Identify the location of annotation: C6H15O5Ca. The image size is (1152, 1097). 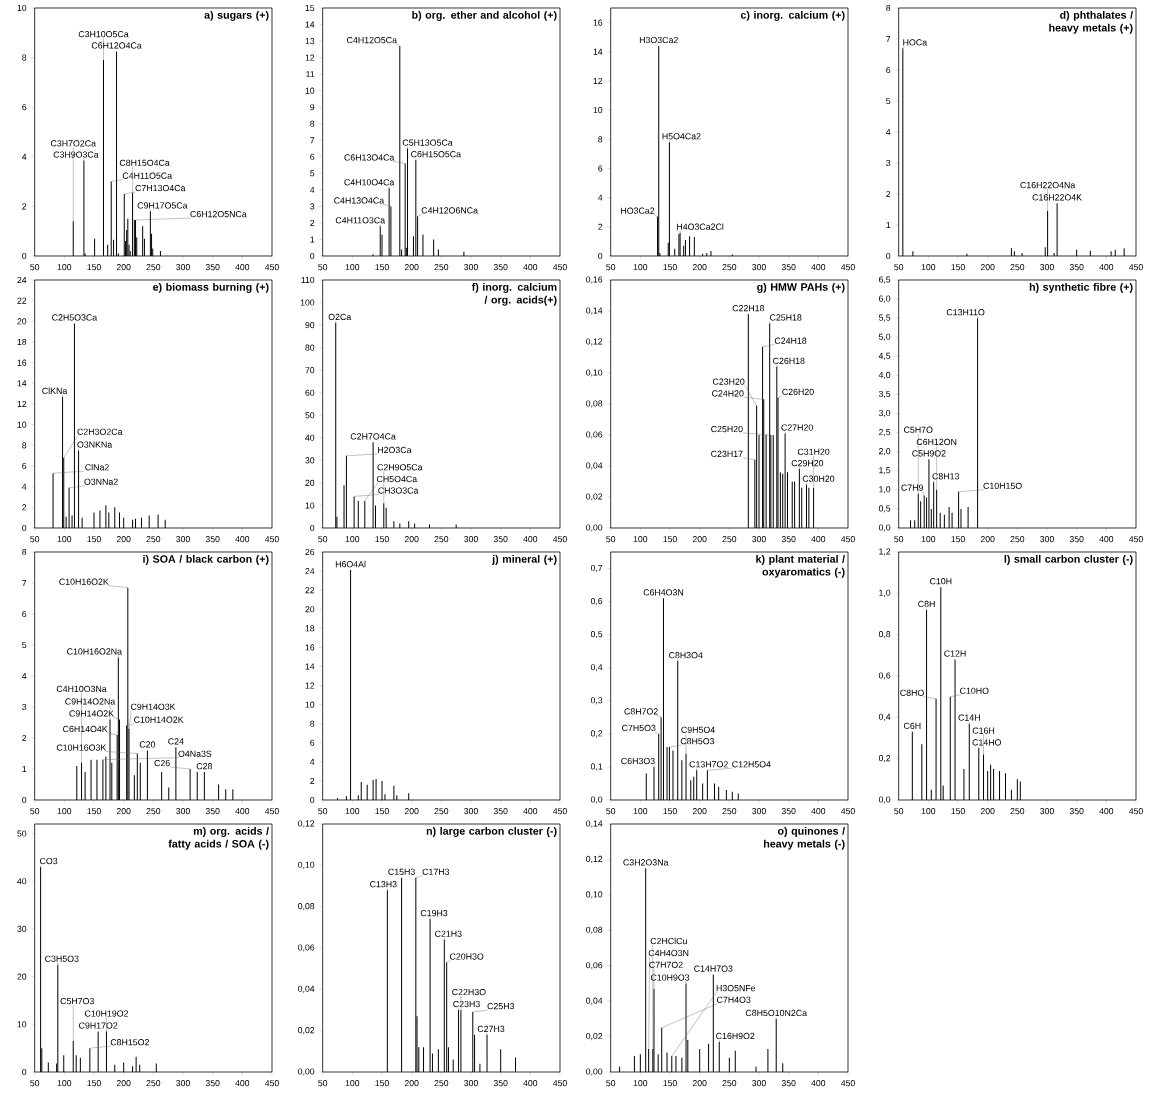
(436, 154).